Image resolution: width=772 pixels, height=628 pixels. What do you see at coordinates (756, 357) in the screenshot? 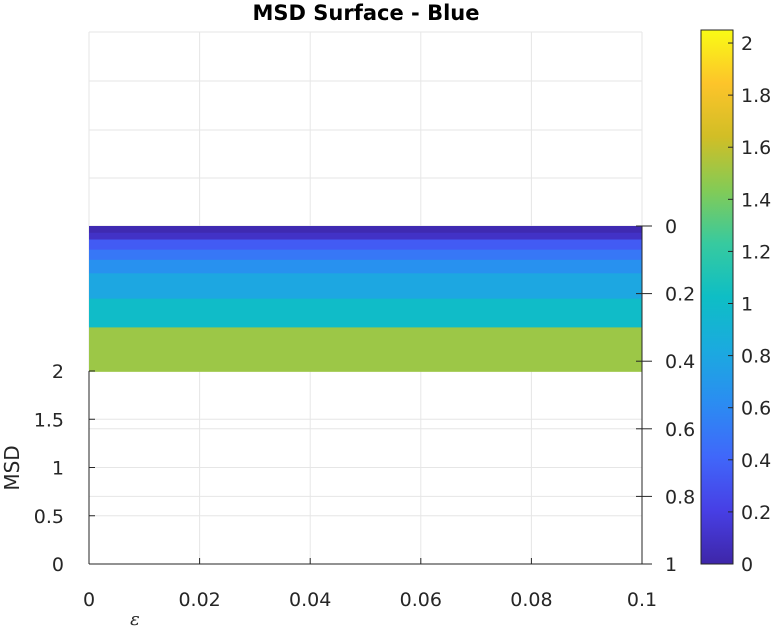
I see `colorbar-tick-label: 0.8` at bounding box center [756, 357].